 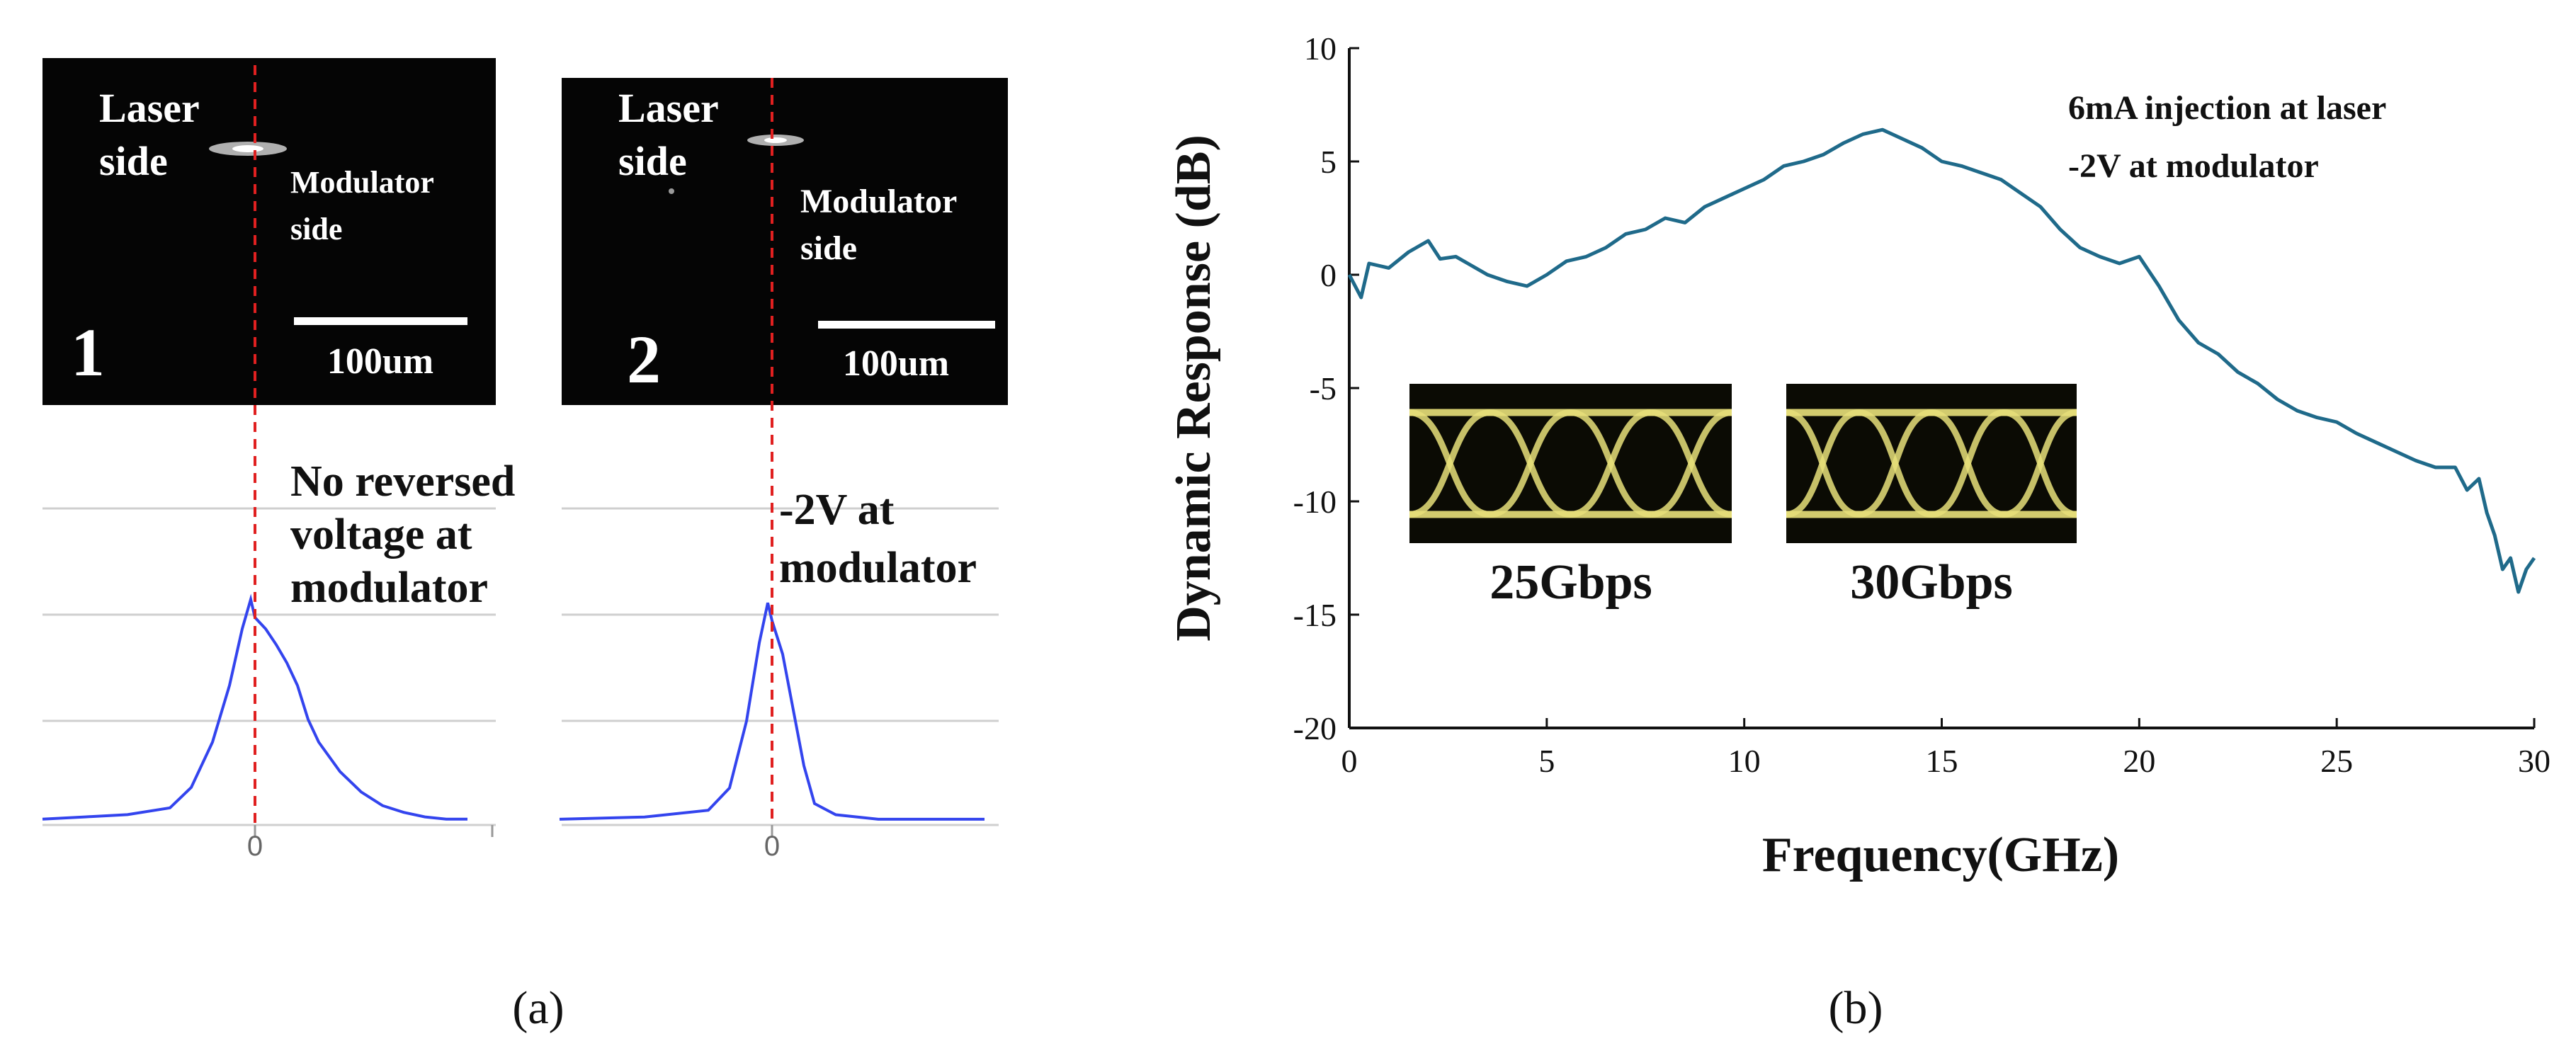 I want to click on x-tick-label: 10, so click(x=1744, y=761).